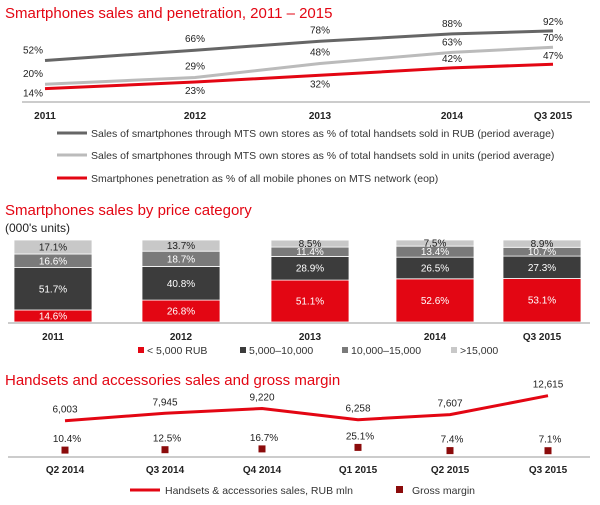 The image size is (600, 505). I want to click on legend-label-10000-15000: 10,000–15,000, so click(386, 351).